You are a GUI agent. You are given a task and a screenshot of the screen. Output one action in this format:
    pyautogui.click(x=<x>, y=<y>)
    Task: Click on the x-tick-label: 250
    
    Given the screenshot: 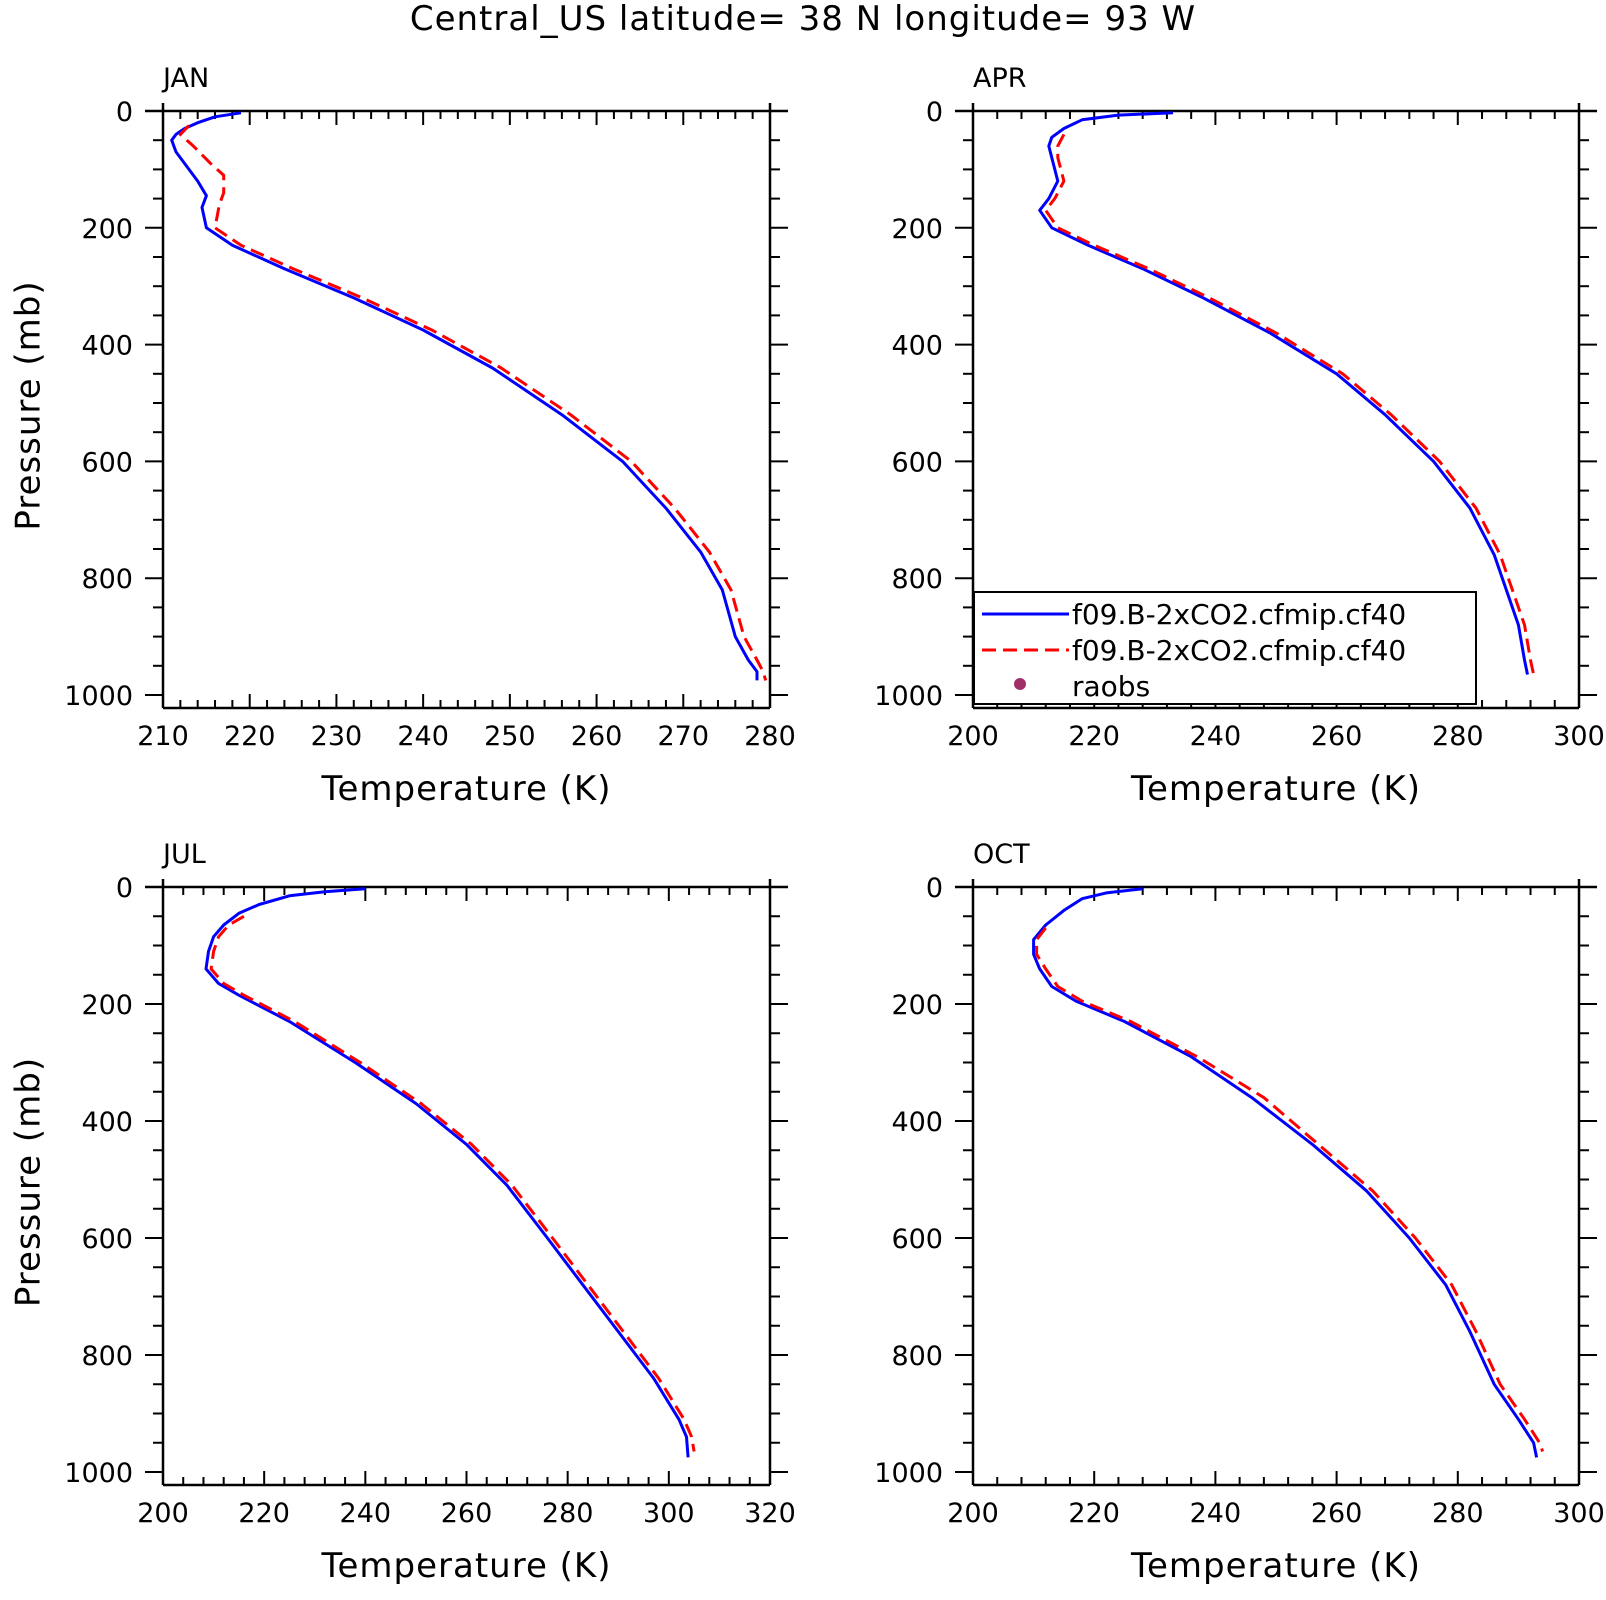 What is the action you would take?
    pyautogui.click(x=510, y=736)
    